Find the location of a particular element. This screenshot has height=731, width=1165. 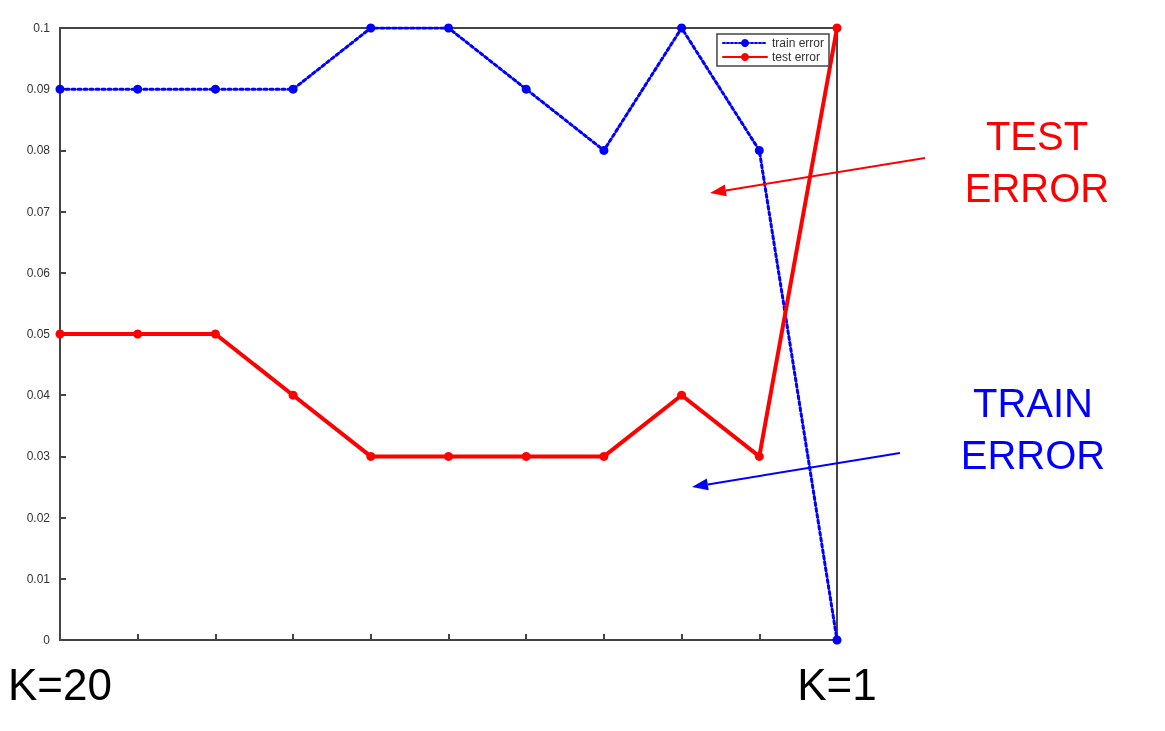

y-tick-label: 0.07 is located at coordinates (38, 211).